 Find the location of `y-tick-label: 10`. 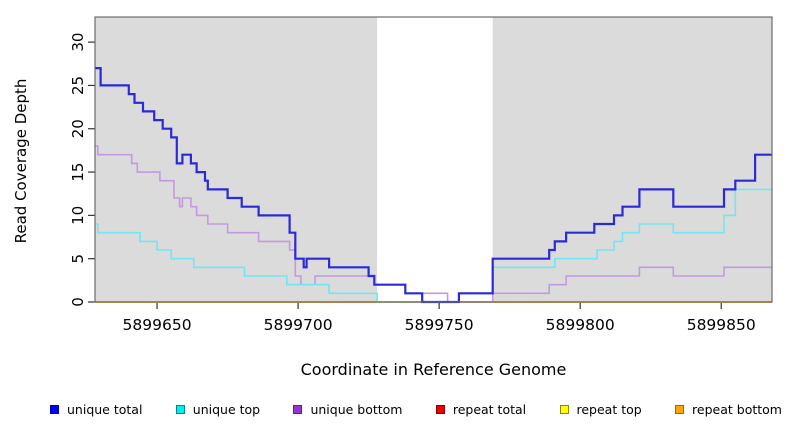

y-tick-label: 10 is located at coordinates (78, 215).